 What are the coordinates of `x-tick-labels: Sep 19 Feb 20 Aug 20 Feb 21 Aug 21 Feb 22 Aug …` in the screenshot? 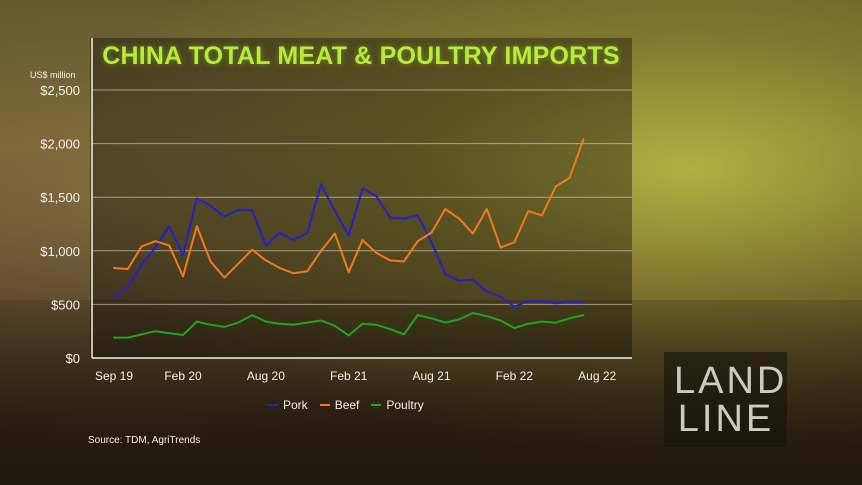 It's located at (356, 376).